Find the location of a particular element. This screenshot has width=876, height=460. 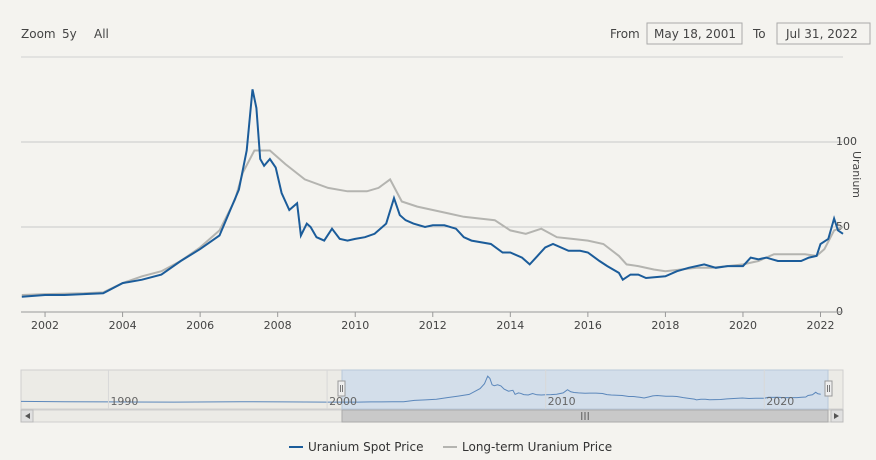

navigator-handle-left is located at coordinates (341, 388).